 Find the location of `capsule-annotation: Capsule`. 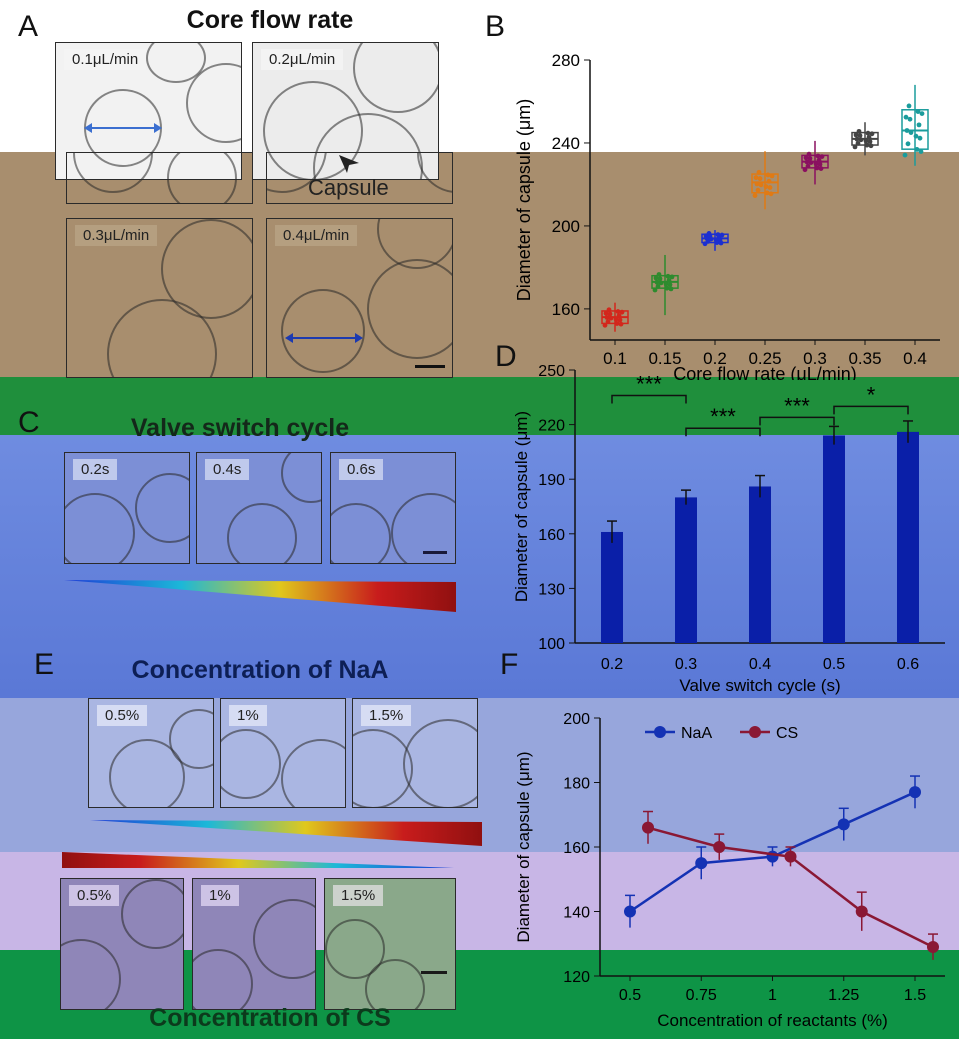

capsule-annotation: Capsule is located at coordinates (348, 187).